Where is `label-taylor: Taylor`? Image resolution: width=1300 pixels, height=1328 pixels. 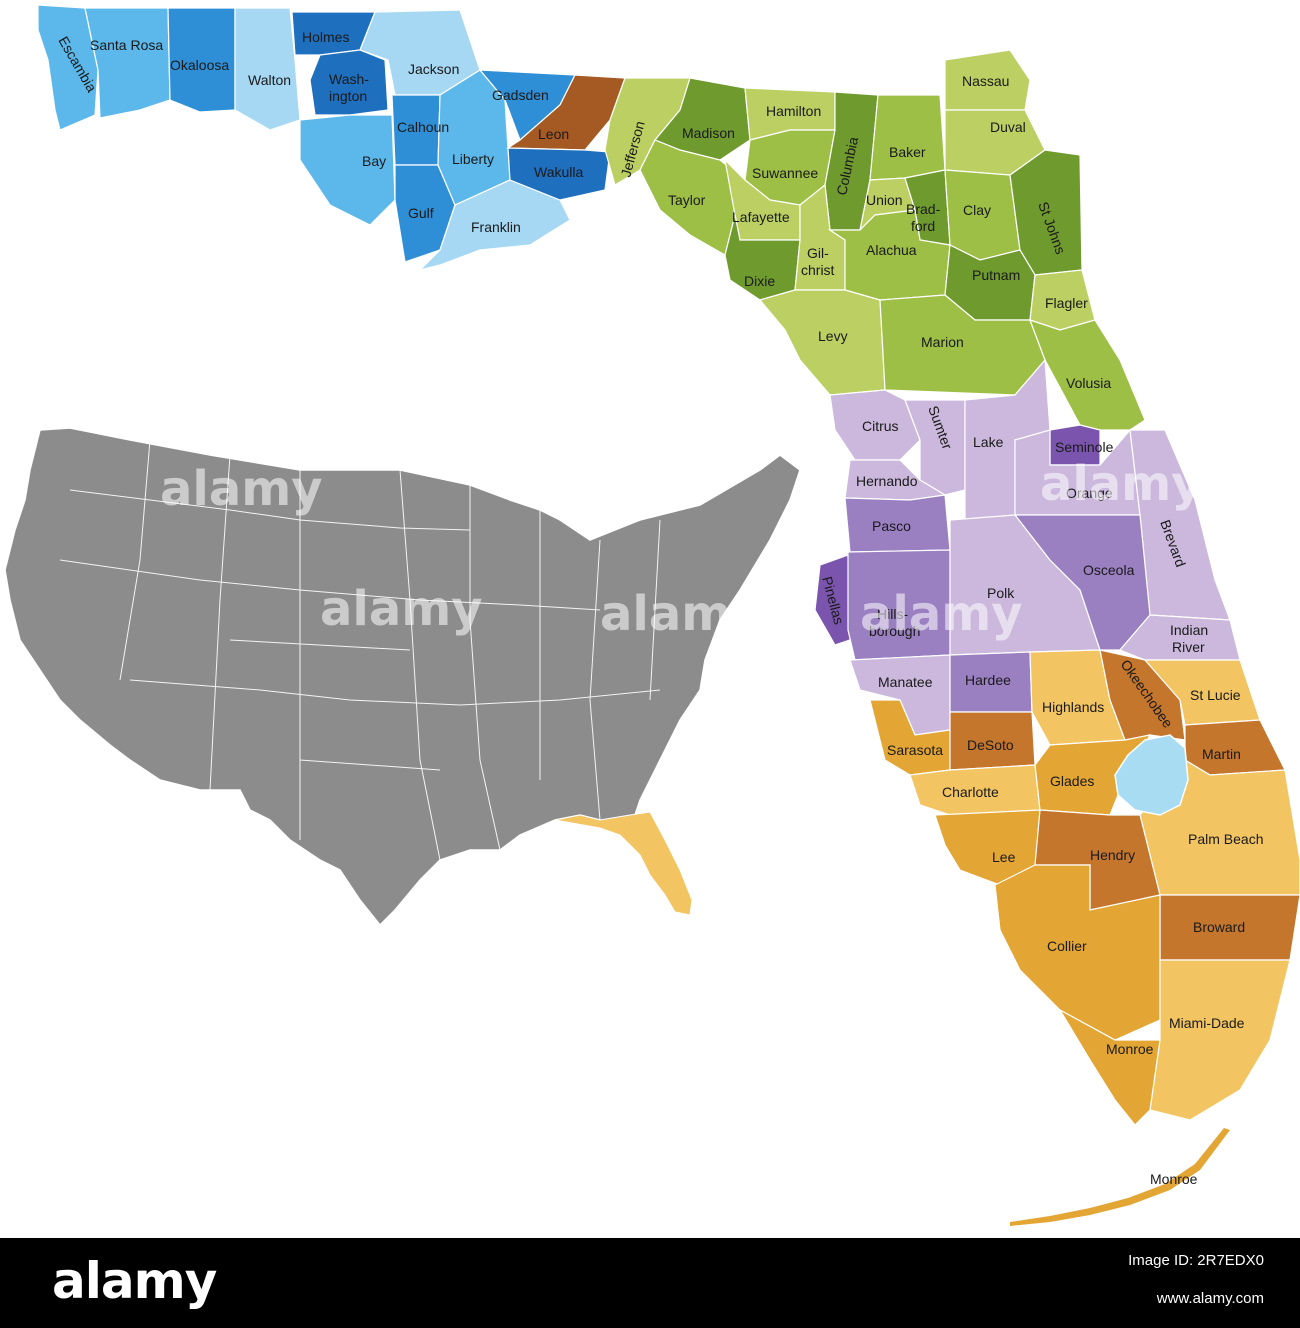 label-taylor: Taylor is located at coordinates (687, 200).